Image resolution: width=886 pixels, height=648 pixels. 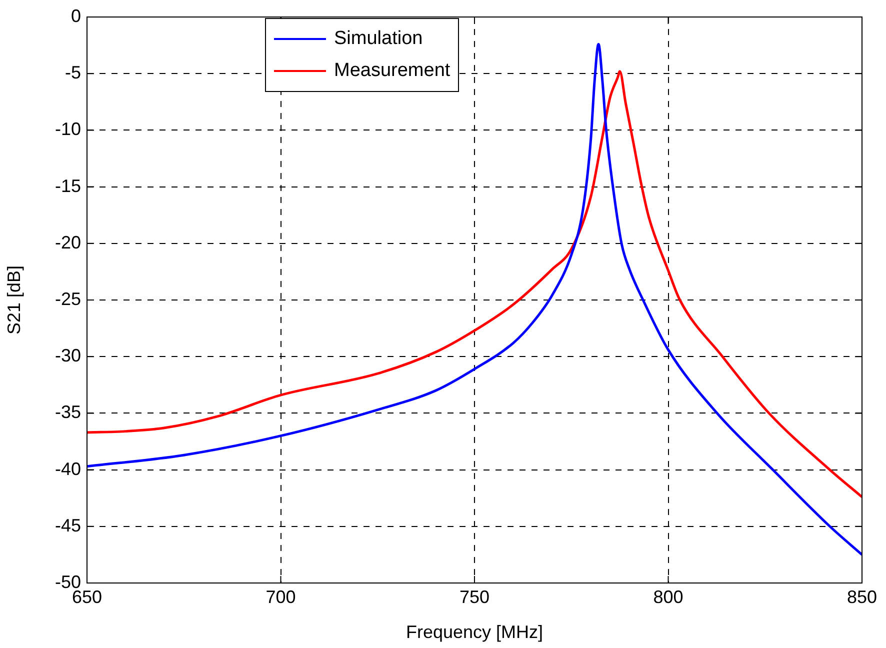 I want to click on x-tick-label: 850, so click(x=862, y=596).